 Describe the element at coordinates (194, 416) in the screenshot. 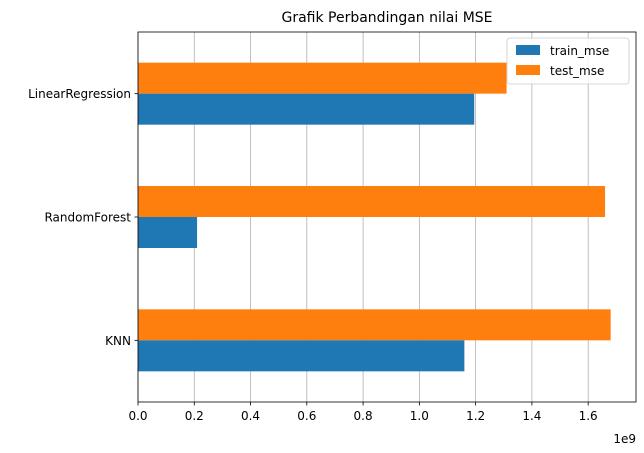

I see `x-tick-label: 0.2` at that location.